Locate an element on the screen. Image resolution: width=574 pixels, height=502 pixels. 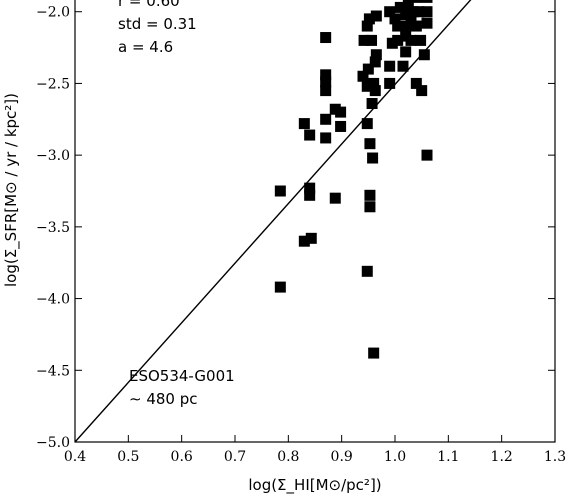
y-tick-label: −3.5 is located at coordinates (53, 228).